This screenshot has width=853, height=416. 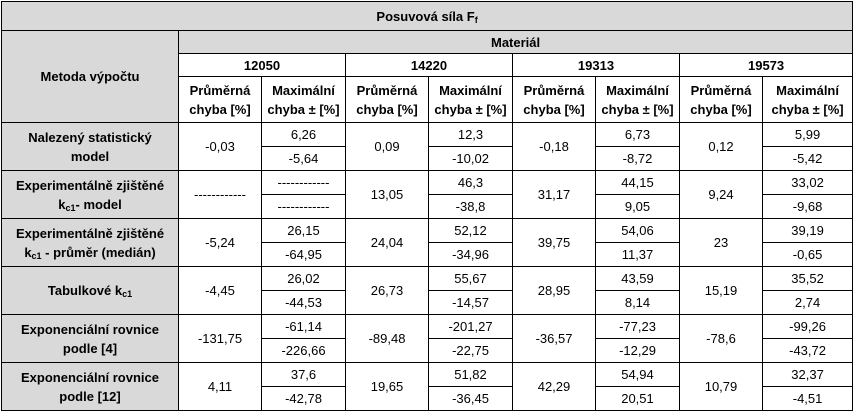 I want to click on method-label-line2: model, so click(x=90, y=156).